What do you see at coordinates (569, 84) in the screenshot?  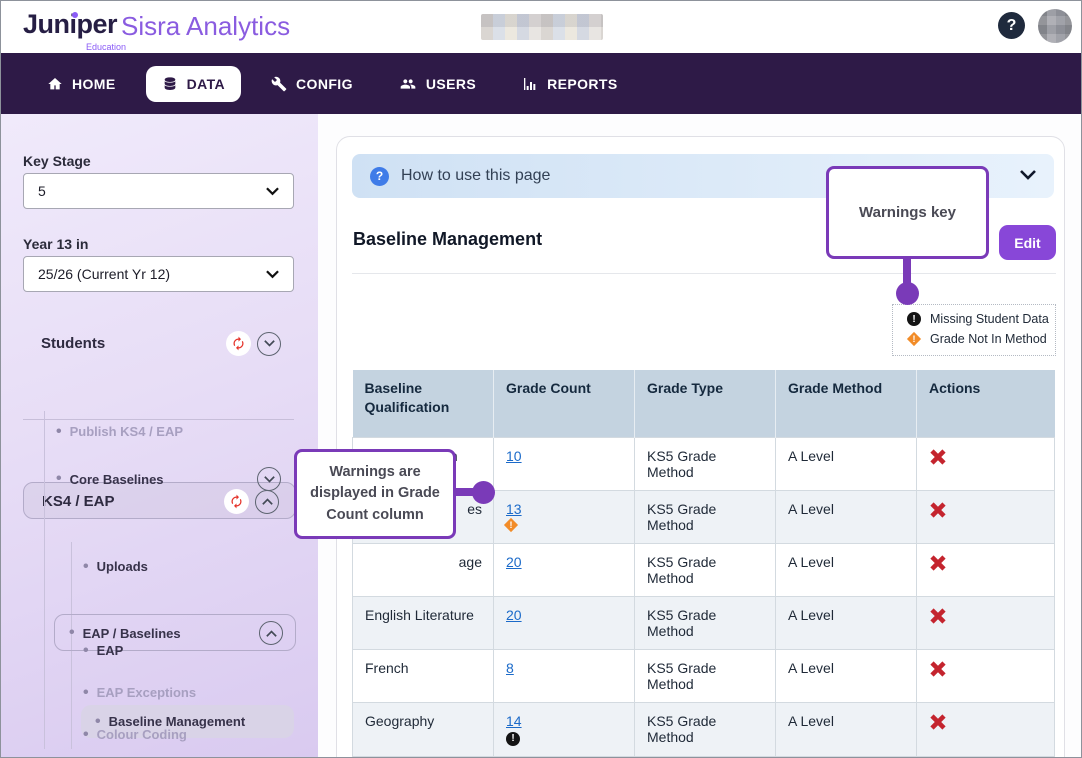 I see `nav-item-reports: REPORTS` at bounding box center [569, 84].